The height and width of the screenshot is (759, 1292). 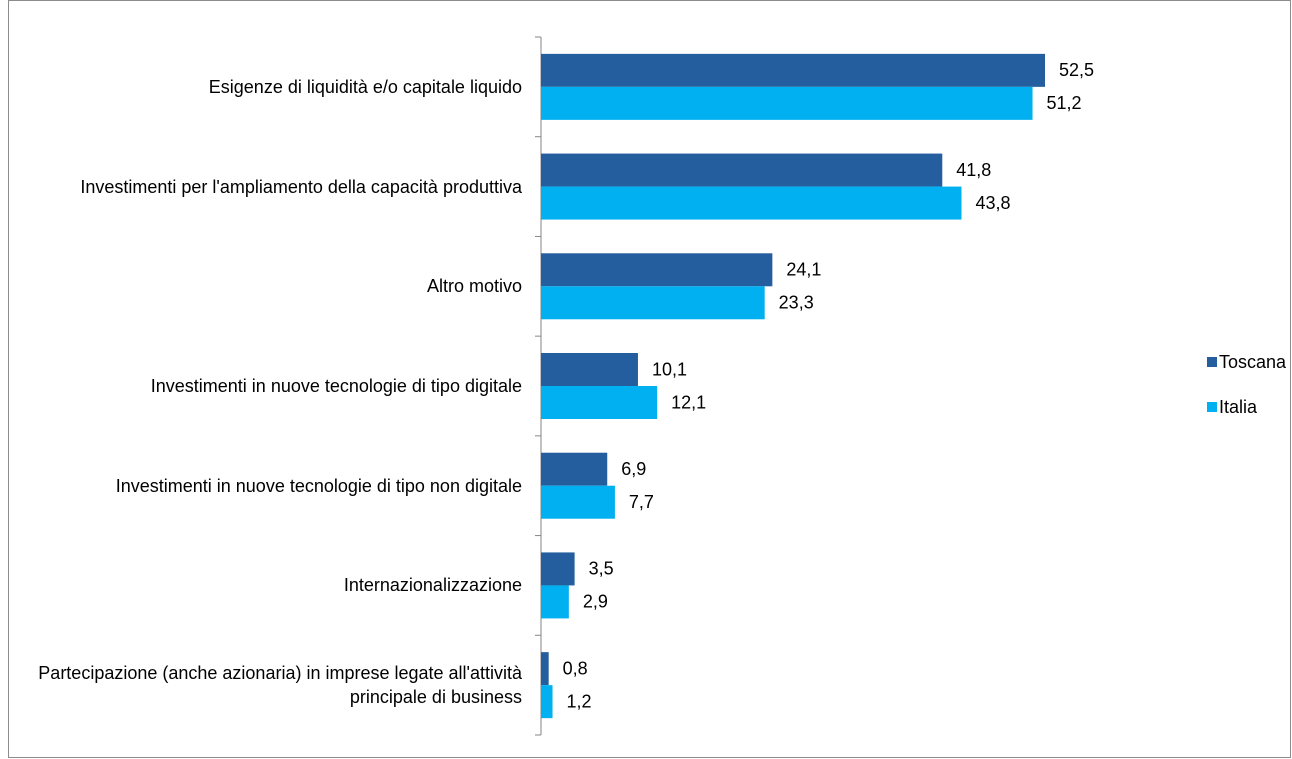 I want to click on category-label: Altro motivo, so click(x=474, y=286).